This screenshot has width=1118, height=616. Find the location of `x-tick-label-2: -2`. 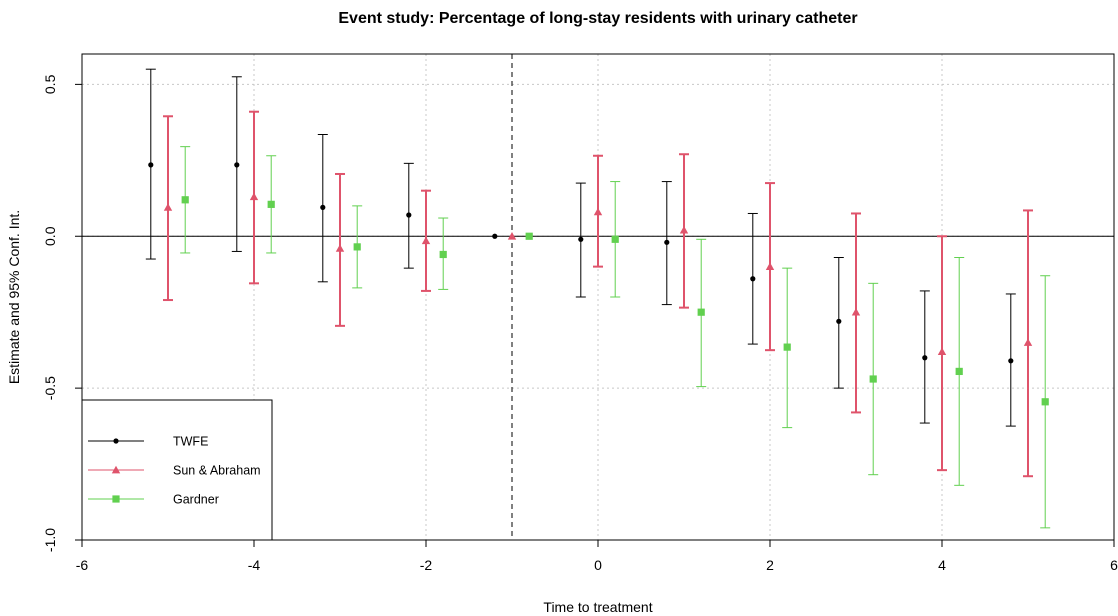

x-tick-label-2: -2 is located at coordinates (426, 565).